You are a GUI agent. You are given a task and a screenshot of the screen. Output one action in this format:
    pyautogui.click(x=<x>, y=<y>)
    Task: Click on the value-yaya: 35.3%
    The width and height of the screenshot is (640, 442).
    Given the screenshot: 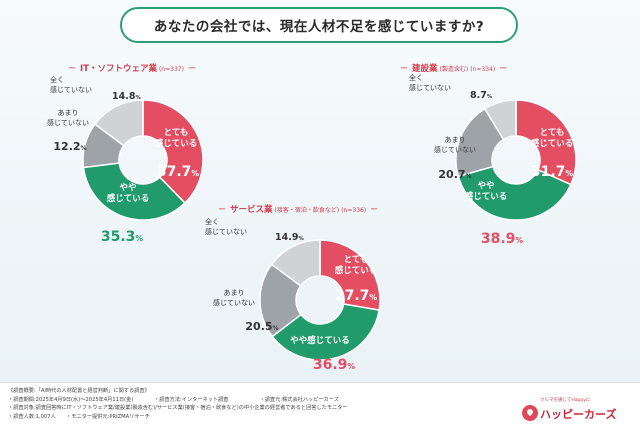 What is the action you would take?
    pyautogui.click(x=122, y=237)
    